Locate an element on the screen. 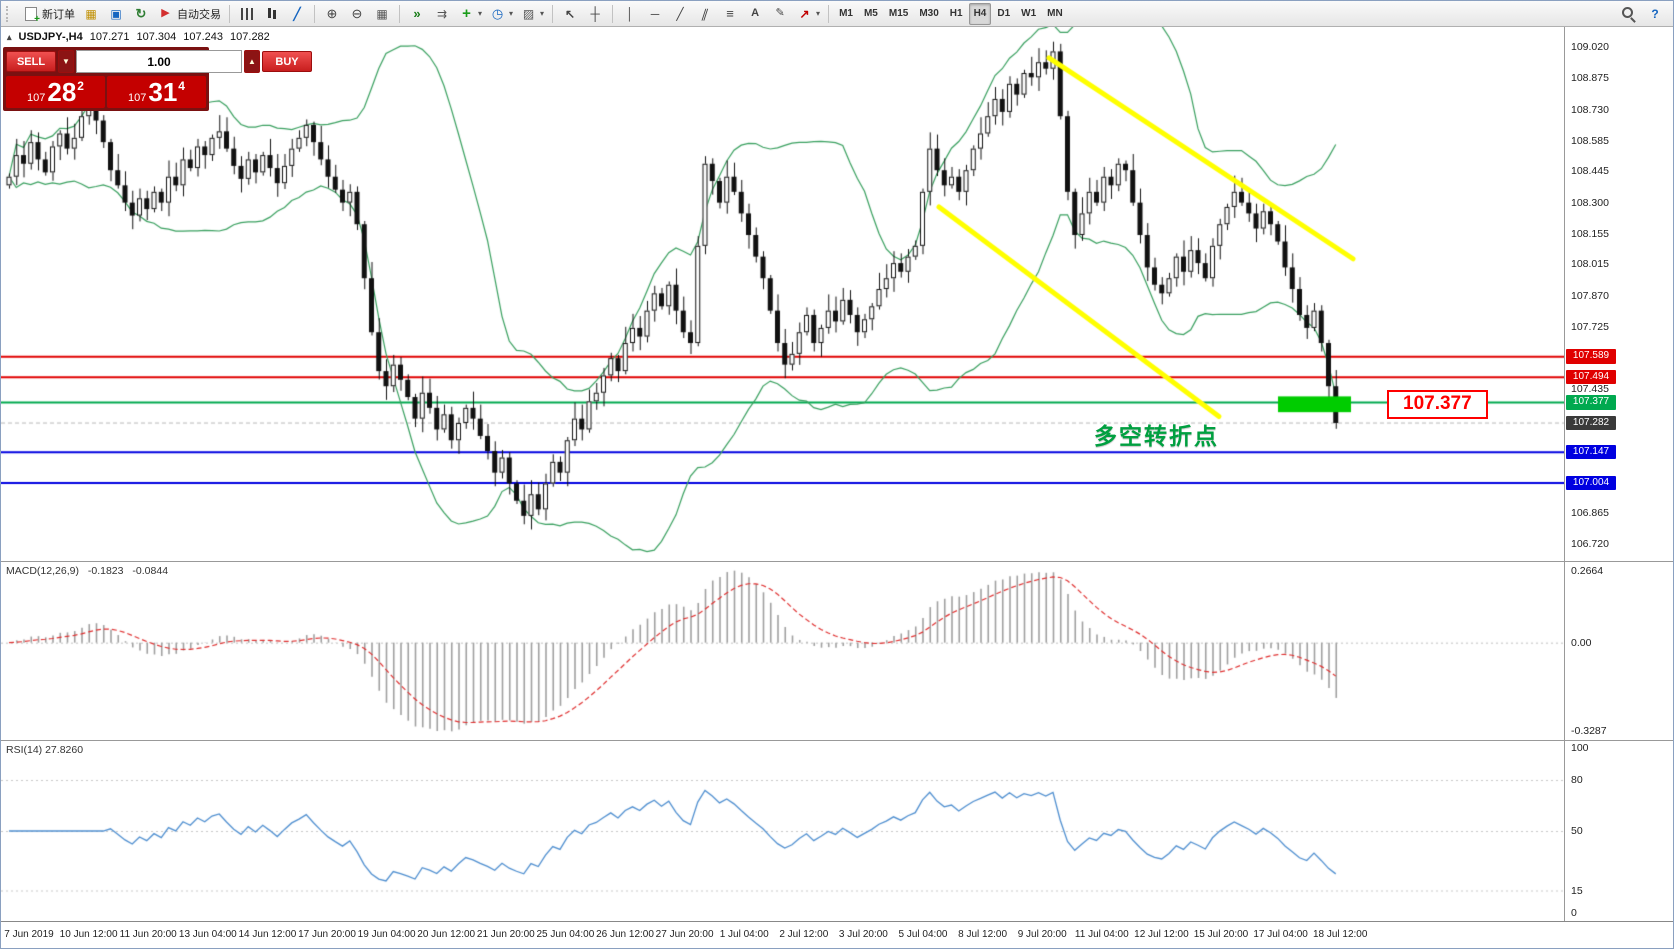 This screenshot has height=949, width=1674. tile-windows-button is located at coordinates (382, 14).